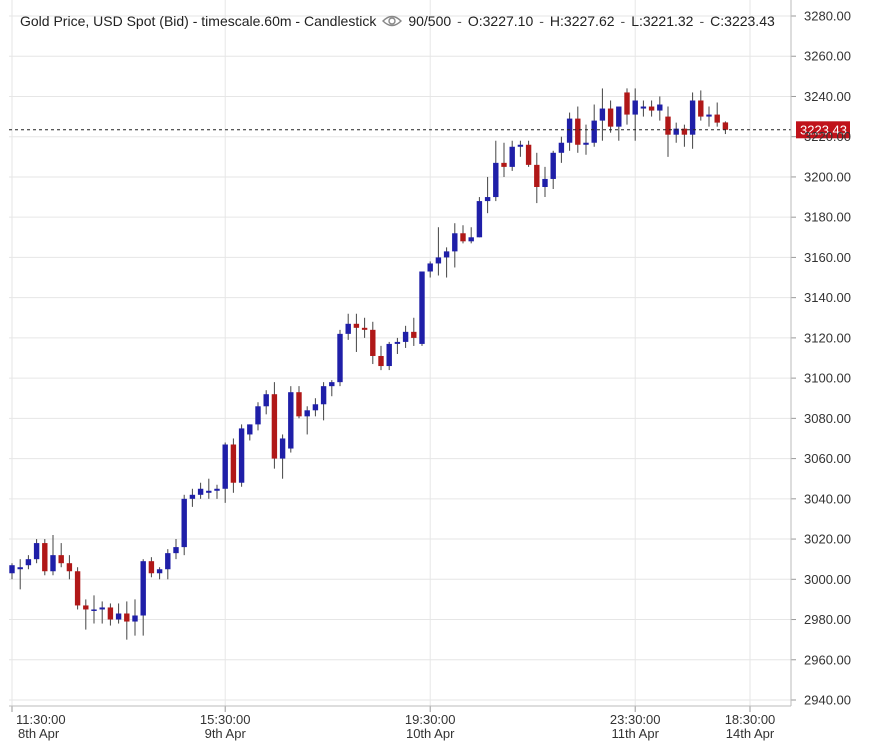 This screenshot has height=754, width=871. What do you see at coordinates (392, 21) in the screenshot?
I see `eye-icon` at bounding box center [392, 21].